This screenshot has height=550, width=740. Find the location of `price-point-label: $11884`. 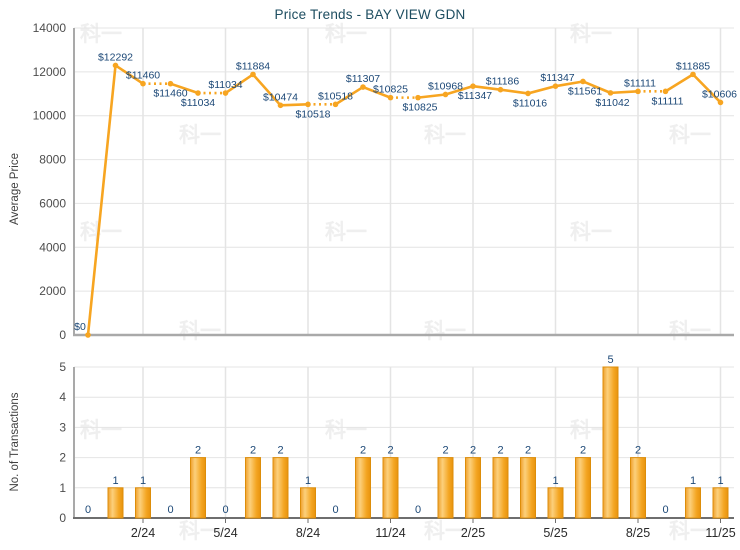

price-point-label: $11884 is located at coordinates (253, 66).